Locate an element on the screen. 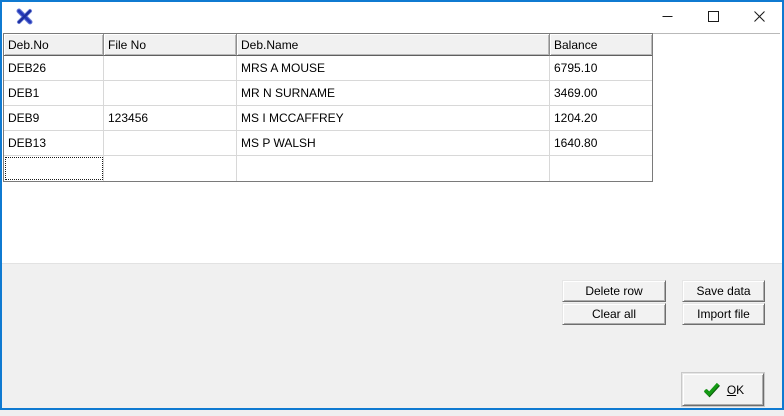 This screenshot has height=416, width=784. column-header-deb-no: Deb.No is located at coordinates (54, 45).